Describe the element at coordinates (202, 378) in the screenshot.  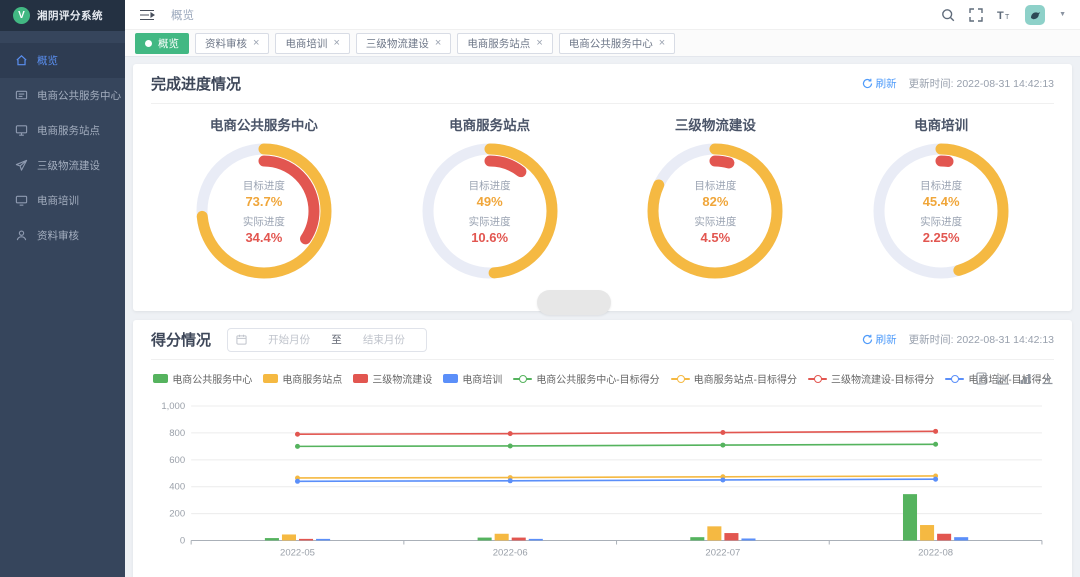
I see `legend-item-0: 电商公共服务中心` at that location.